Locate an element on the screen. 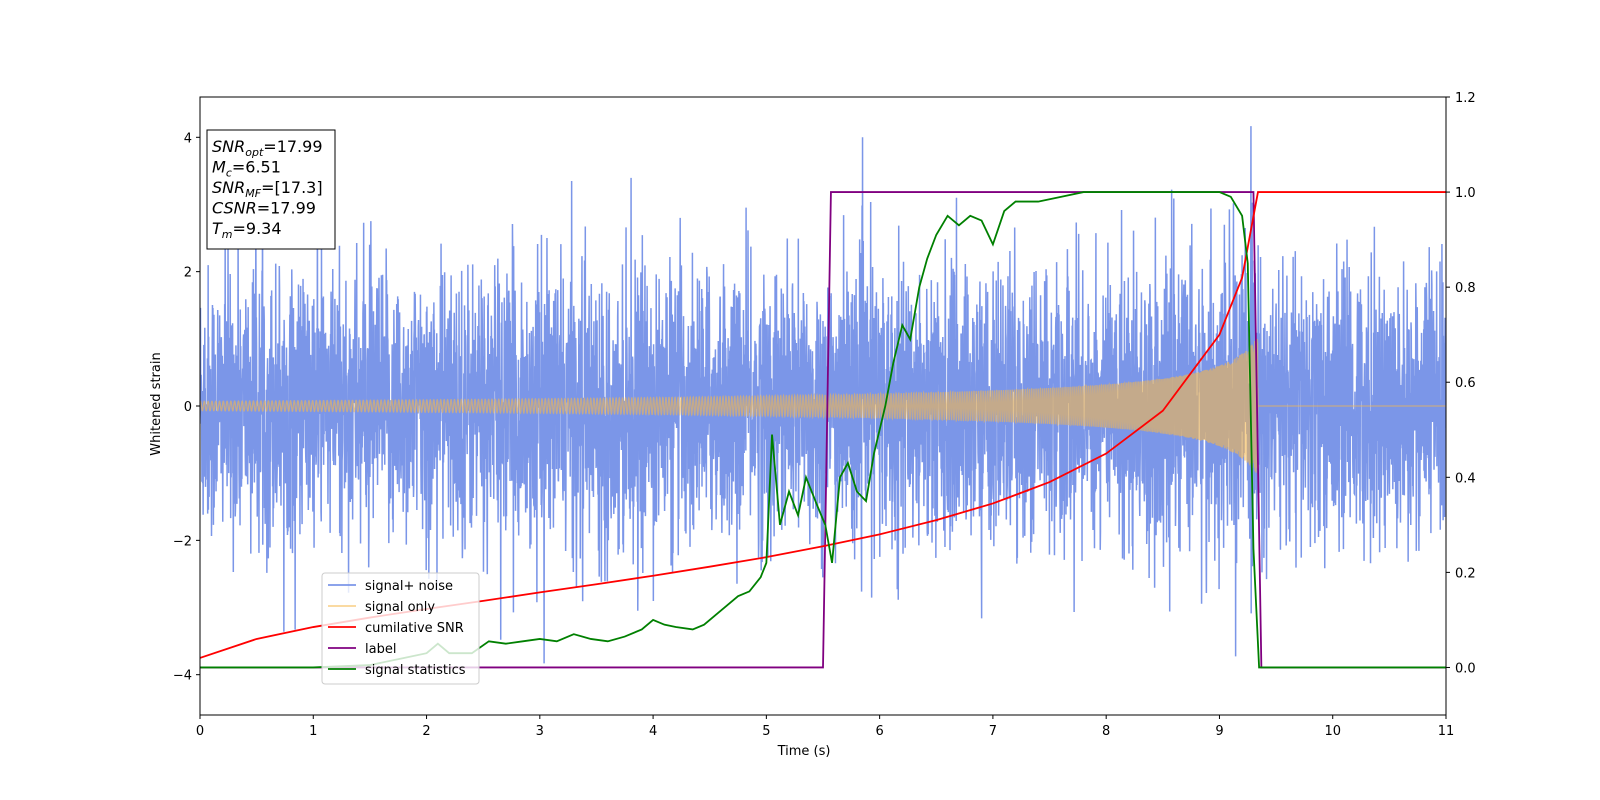 The height and width of the screenshot is (800, 1600). x-tick-label: 2 is located at coordinates (426, 731).